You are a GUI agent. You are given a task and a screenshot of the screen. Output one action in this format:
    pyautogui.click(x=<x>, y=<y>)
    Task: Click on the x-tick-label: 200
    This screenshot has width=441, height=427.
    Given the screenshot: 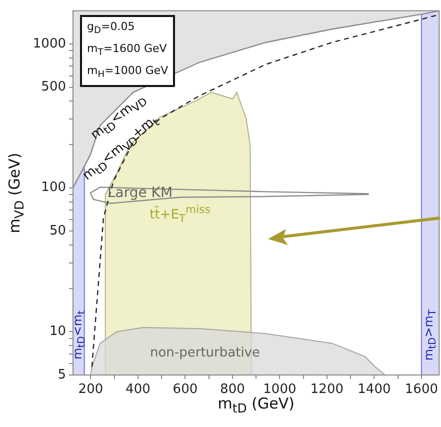 What is the action you would take?
    pyautogui.click(x=91, y=390)
    